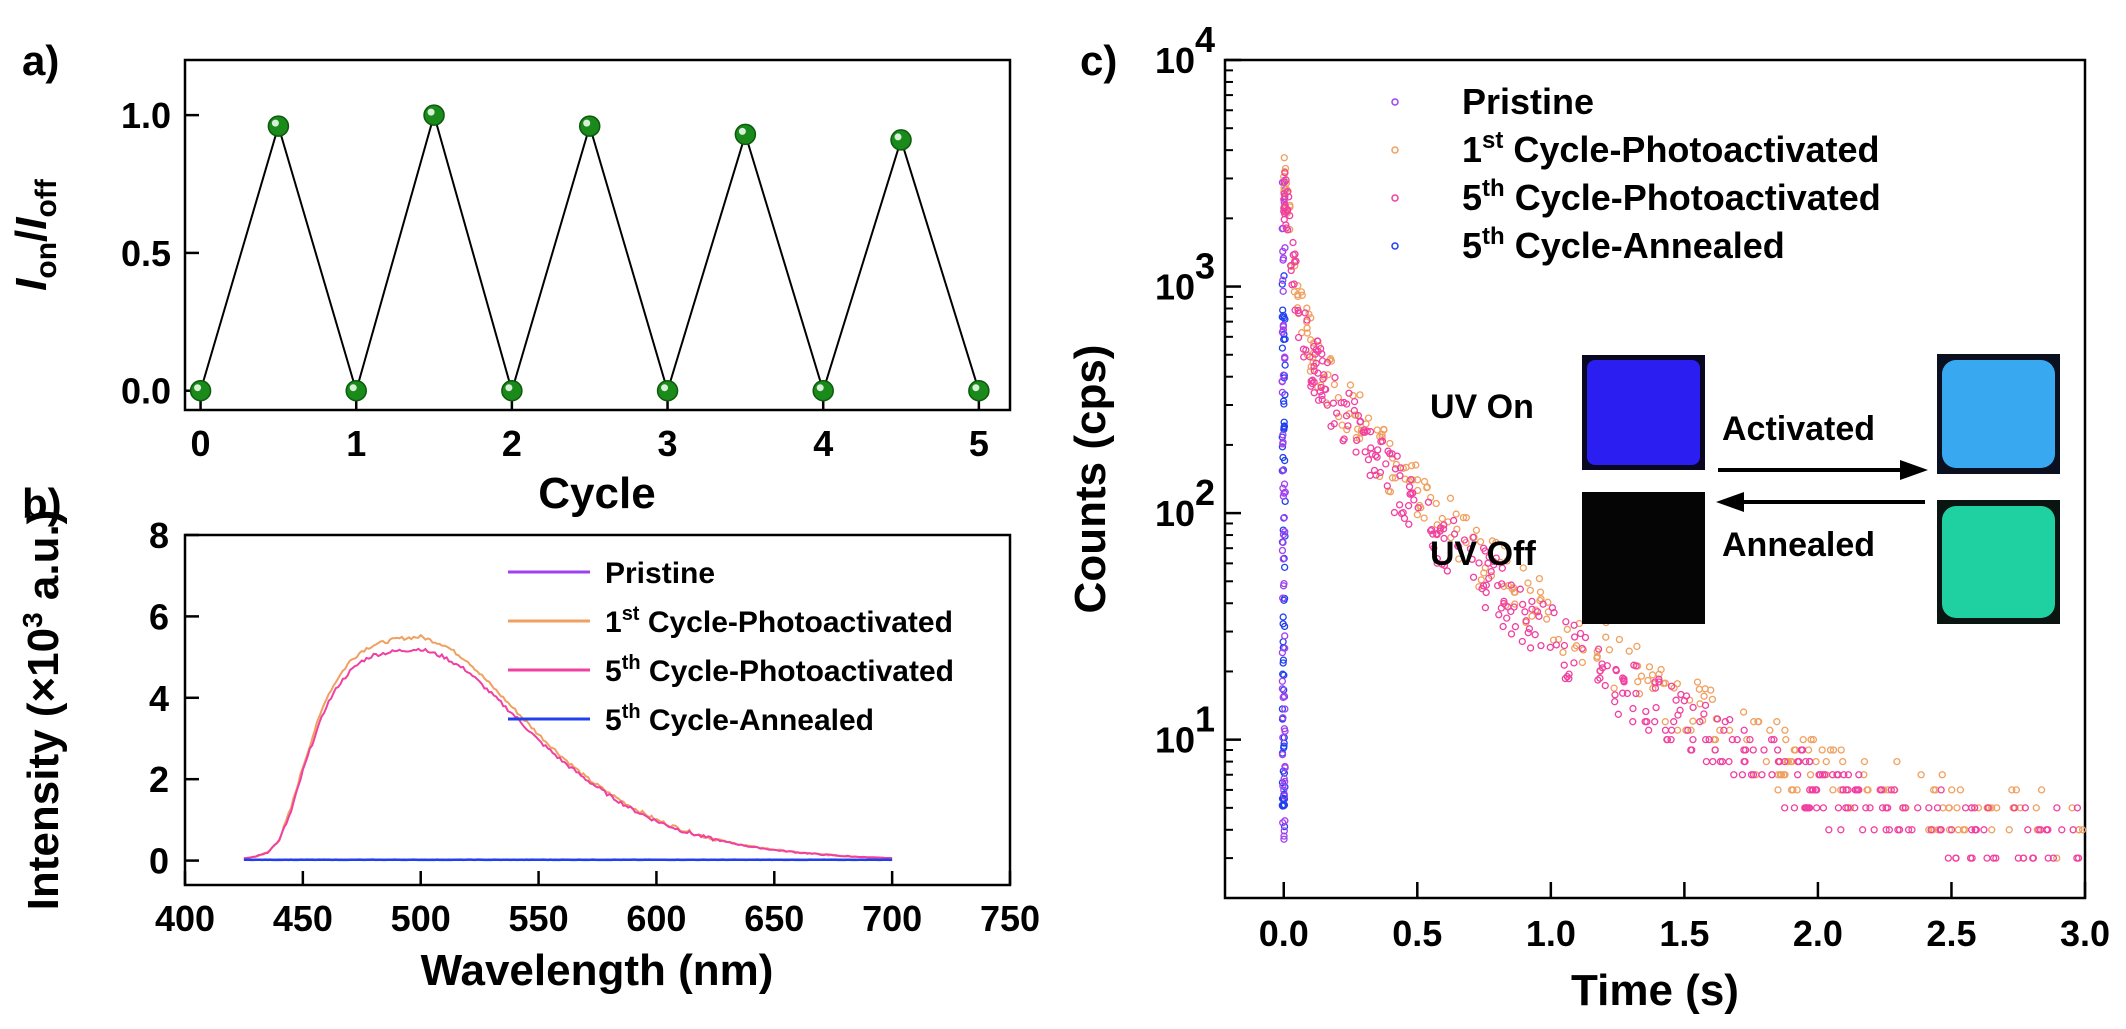 The image size is (2126, 1029). Describe the element at coordinates (1655, 990) in the screenshot. I see `panel-c-xlabel: Time (s)` at that location.